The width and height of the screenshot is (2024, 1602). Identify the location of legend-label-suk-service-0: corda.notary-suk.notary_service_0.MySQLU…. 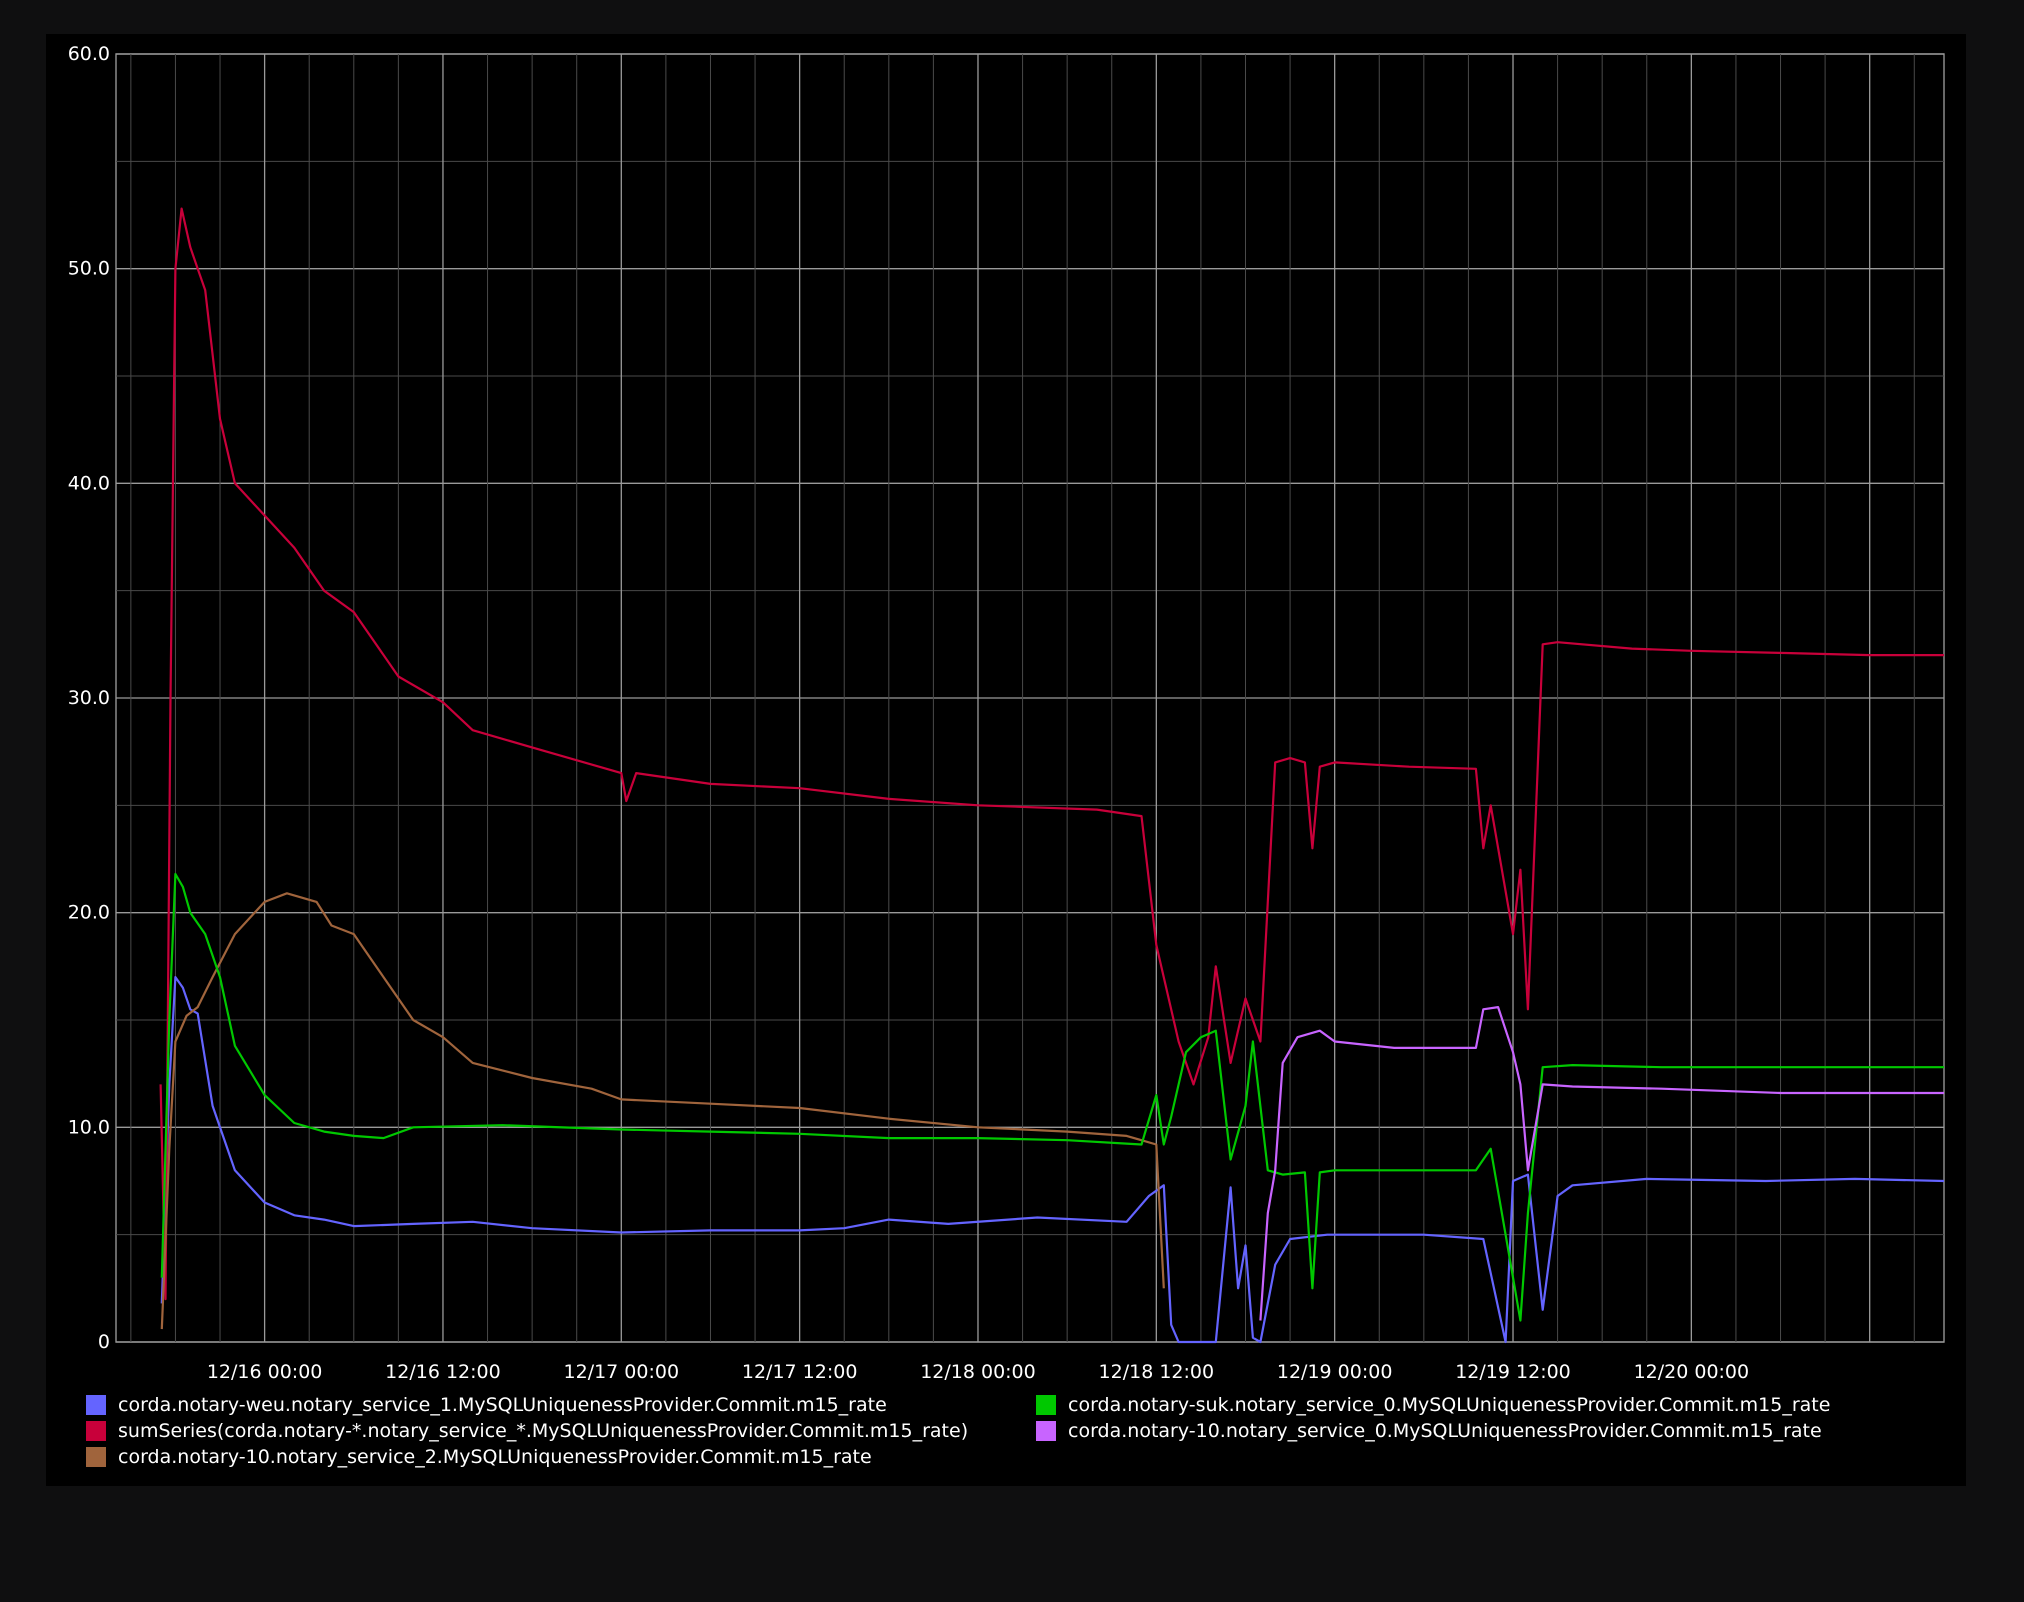
(1449, 1405).